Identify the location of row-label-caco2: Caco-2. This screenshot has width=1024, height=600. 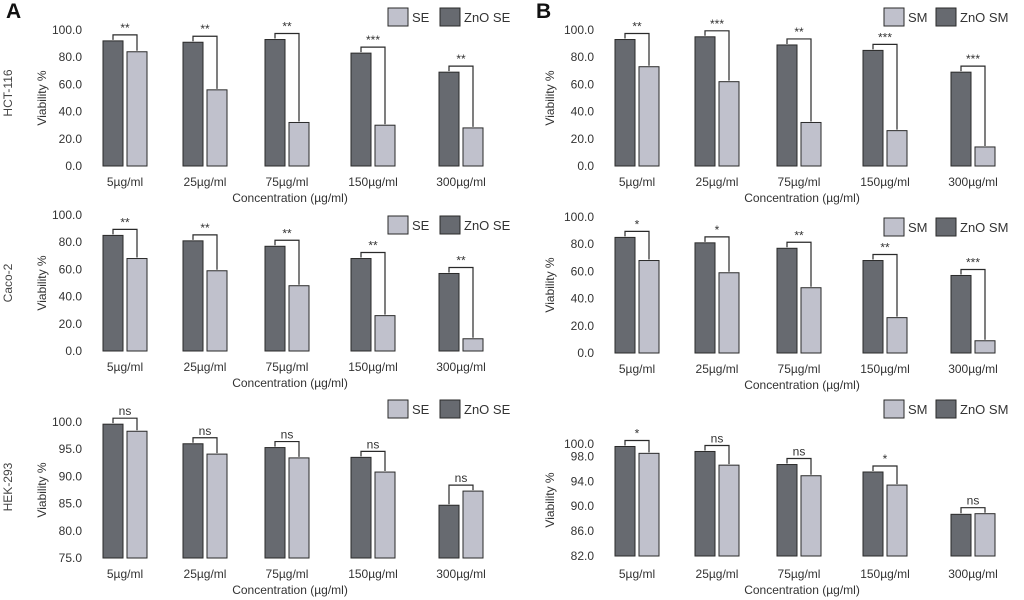
(8, 283).